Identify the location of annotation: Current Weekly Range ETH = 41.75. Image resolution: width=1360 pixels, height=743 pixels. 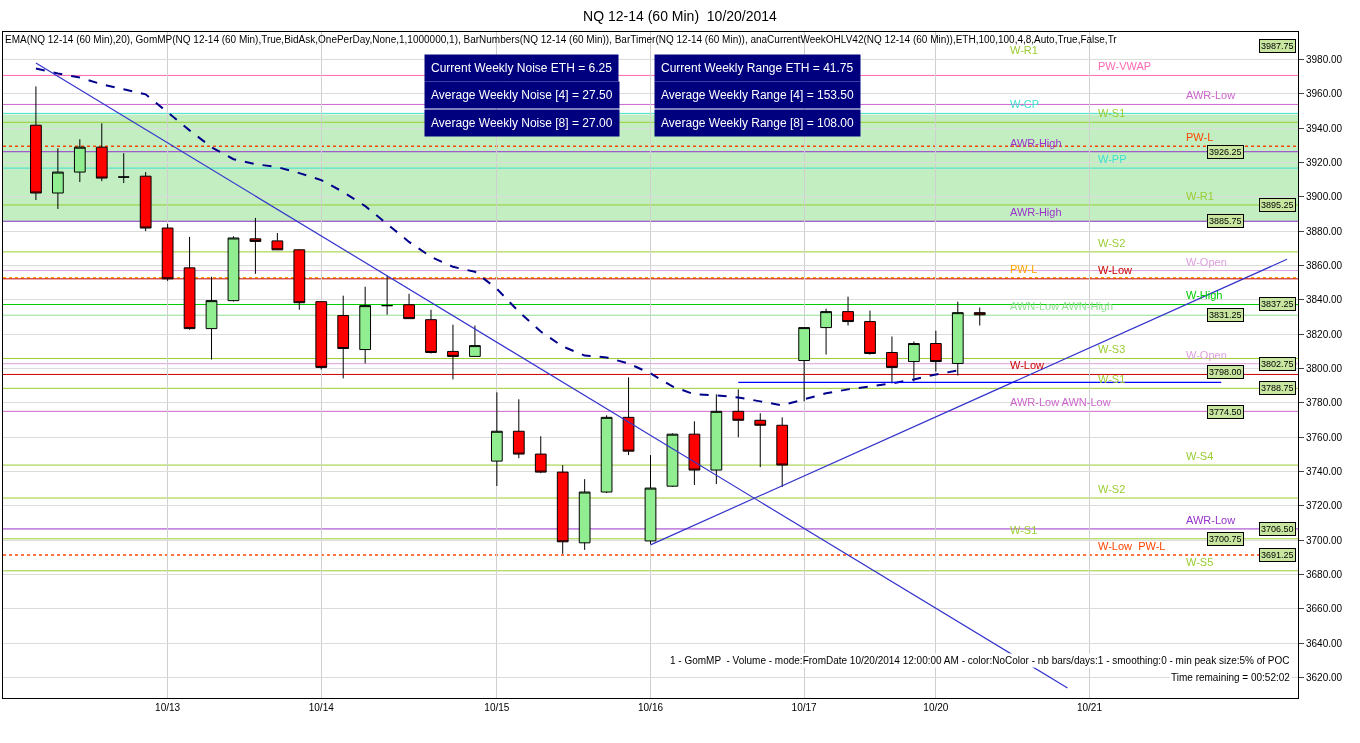
(757, 68).